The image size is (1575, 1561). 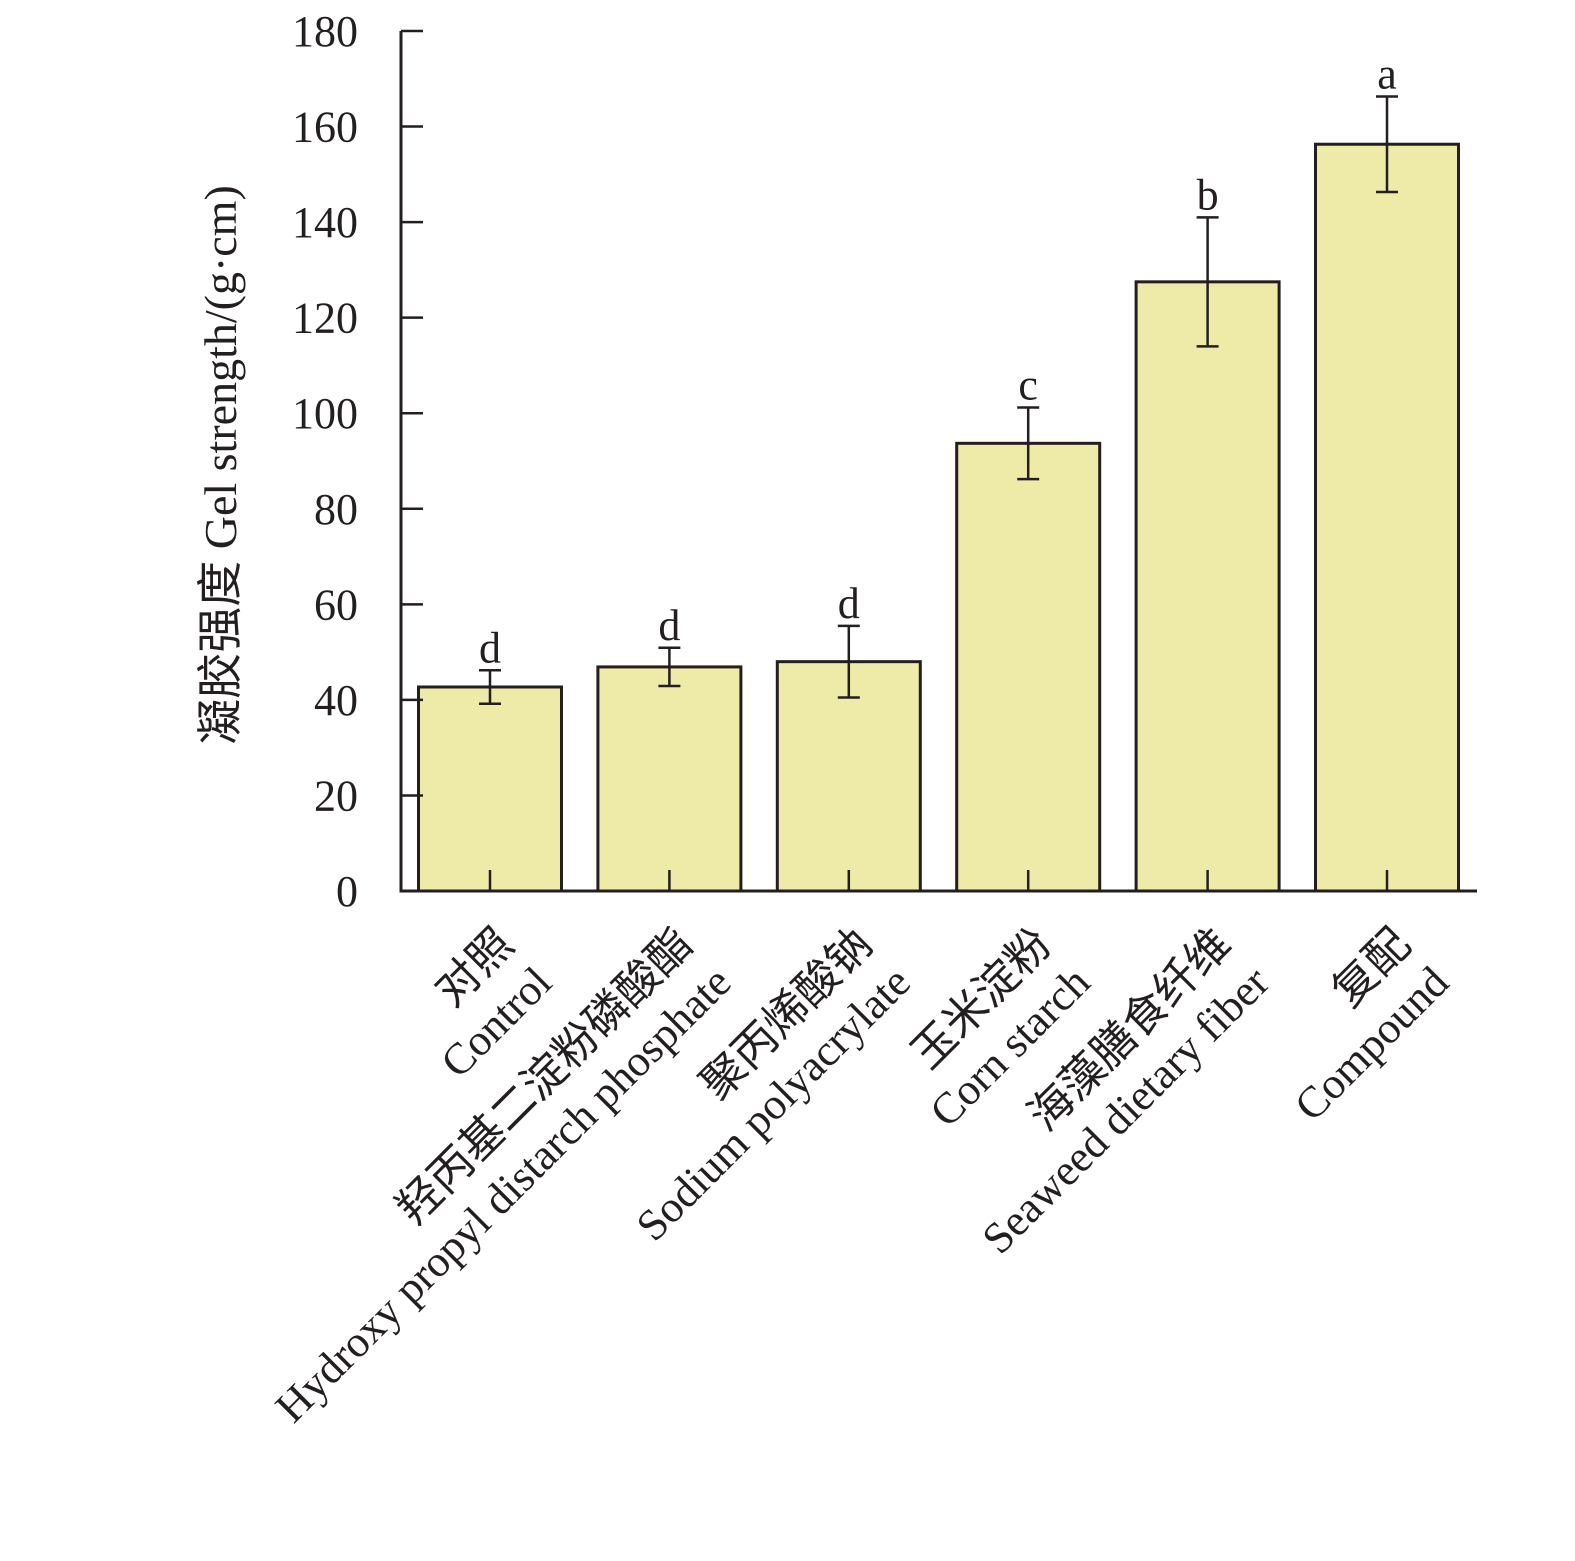 I want to click on y-tick-label-4: 80, so click(x=336, y=509).